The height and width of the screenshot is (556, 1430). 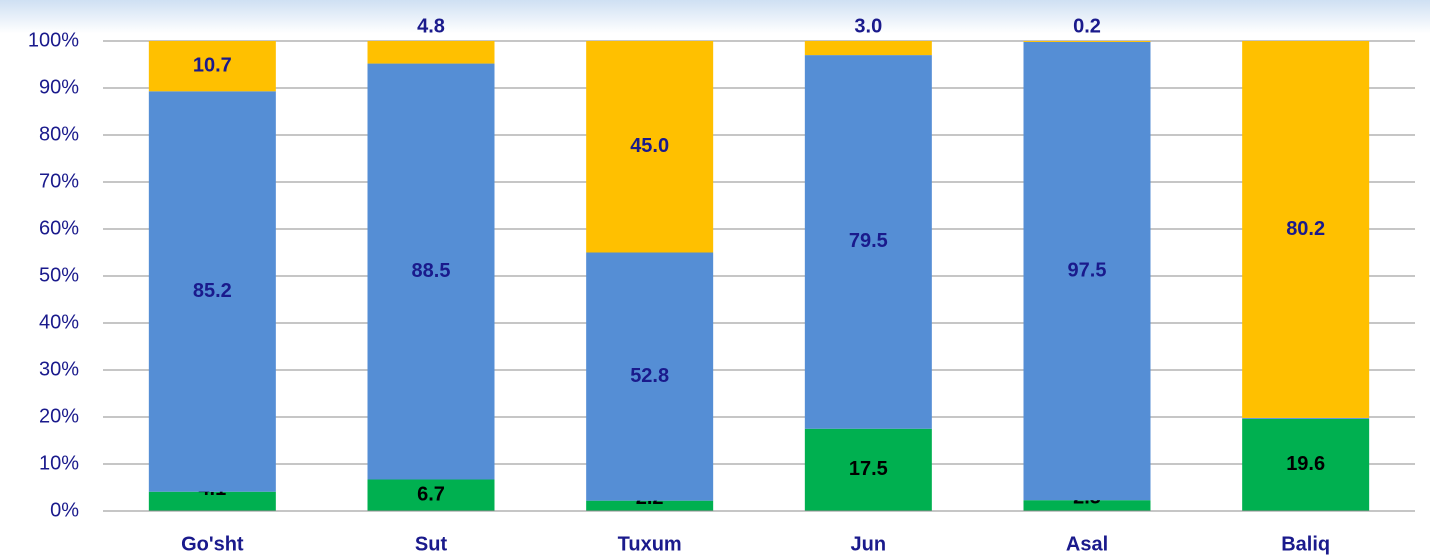 What do you see at coordinates (431, 544) in the screenshot?
I see `x-tick-label: Sut` at bounding box center [431, 544].